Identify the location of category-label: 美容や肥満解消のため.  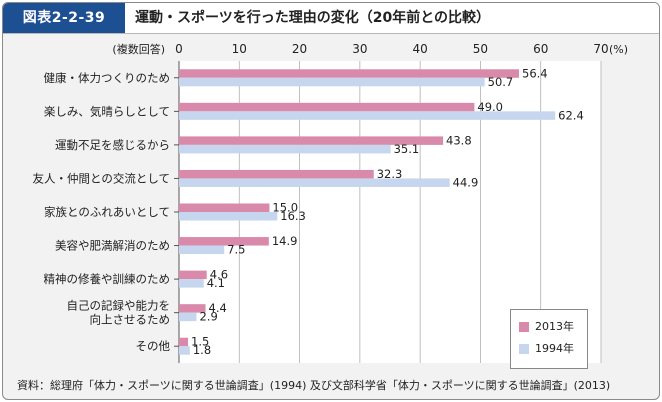
(112, 246).